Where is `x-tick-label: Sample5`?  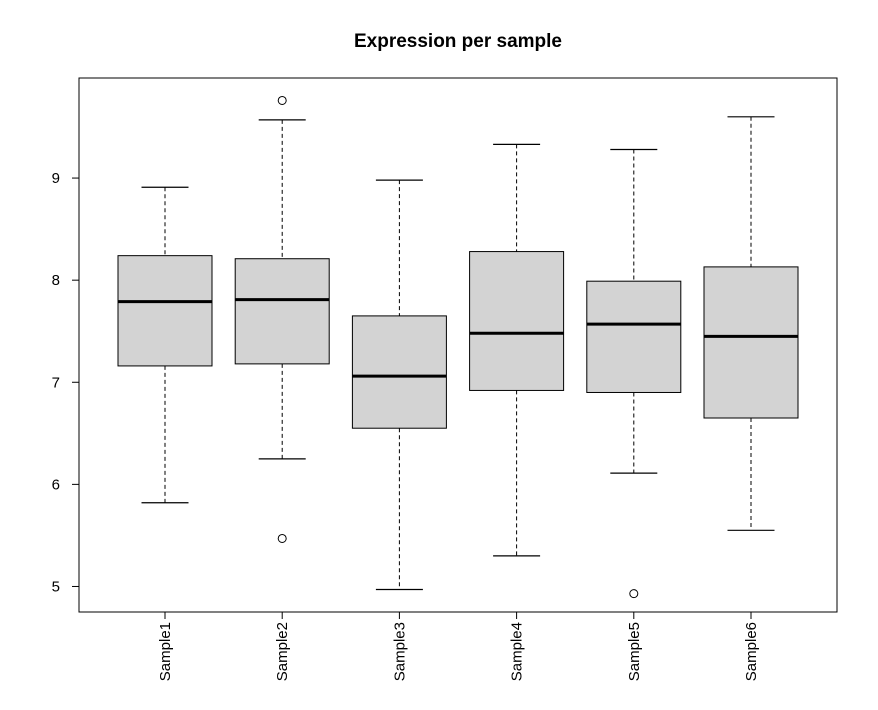
x-tick-label: Sample5 is located at coordinates (634, 651).